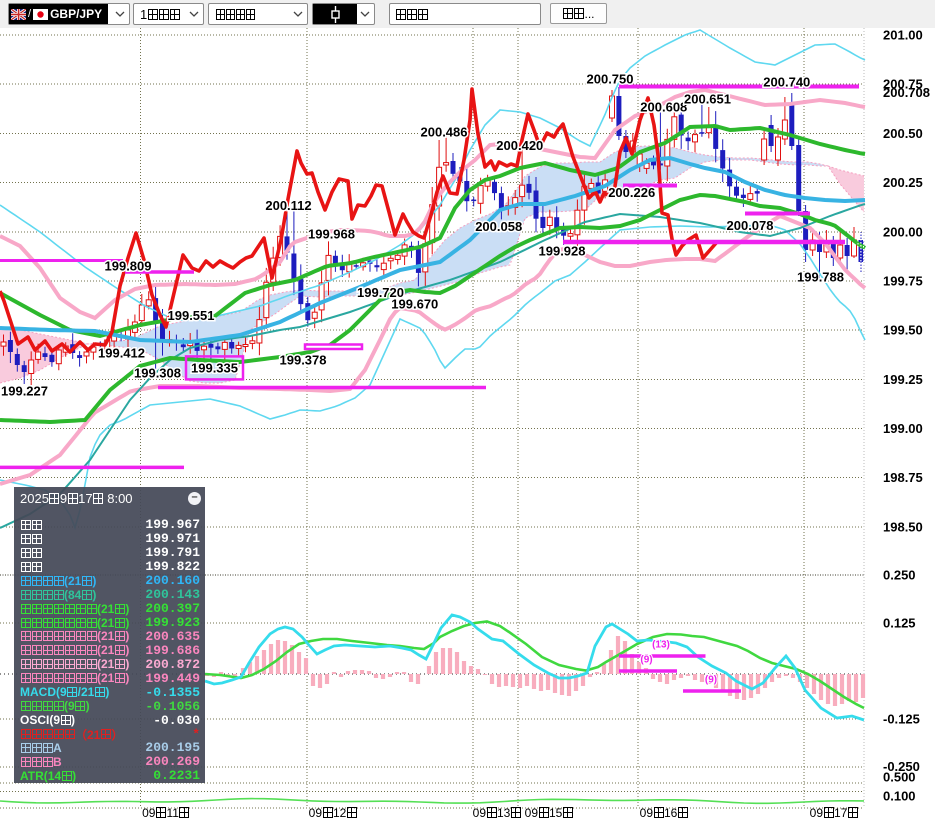 The image size is (935, 822). What do you see at coordinates (901, 766) in the screenshot?
I see `svg-text: -0.250` at bounding box center [901, 766].